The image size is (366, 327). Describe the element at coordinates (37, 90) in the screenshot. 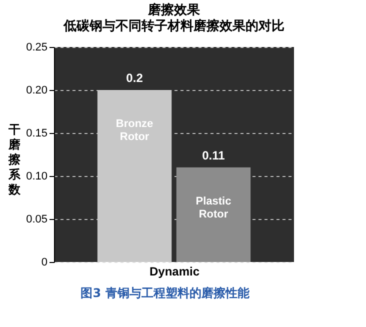

I see `y-tick-label: 0.20` at that location.